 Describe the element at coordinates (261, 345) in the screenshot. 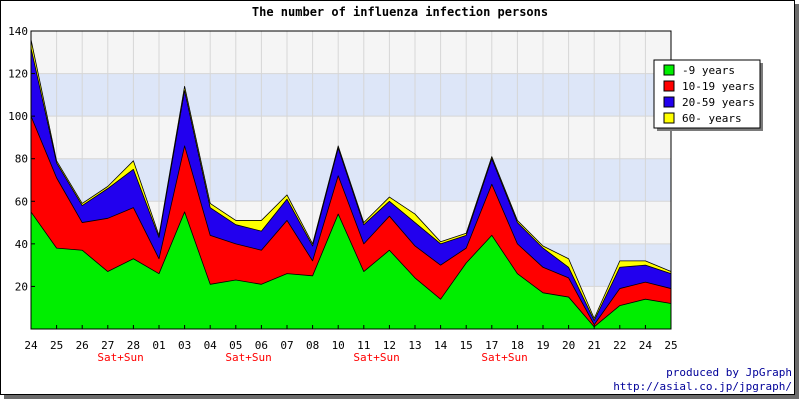

I see `x-tick-label: 06` at that location.